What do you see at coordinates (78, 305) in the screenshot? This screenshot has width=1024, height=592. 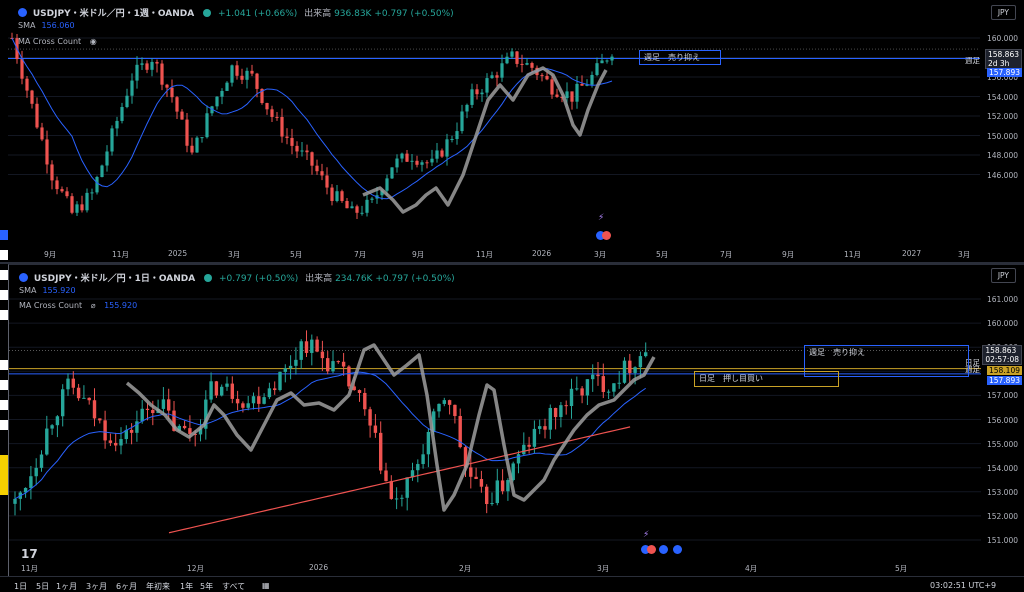 I see `daily-ma-cross-legend: MA Cross Count ⌀ 155.920` at bounding box center [78, 305].